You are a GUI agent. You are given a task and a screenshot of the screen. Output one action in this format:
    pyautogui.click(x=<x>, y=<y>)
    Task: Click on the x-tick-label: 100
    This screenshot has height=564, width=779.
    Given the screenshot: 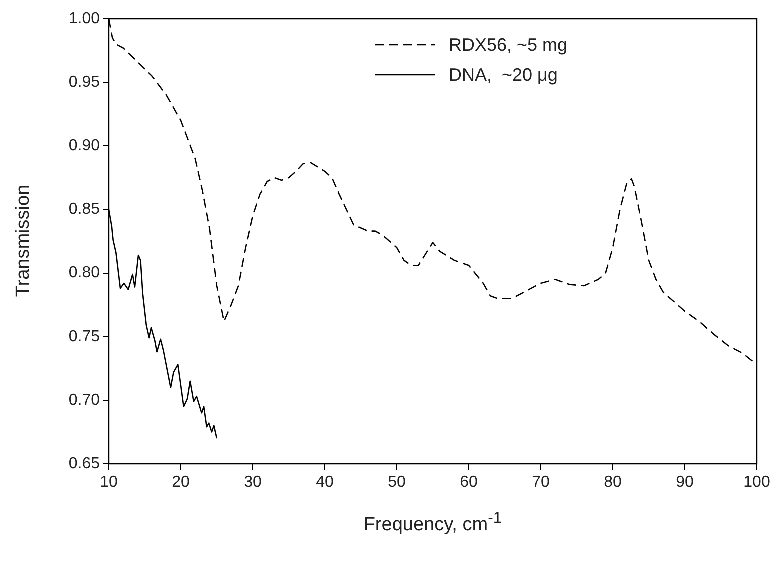 What is the action you would take?
    pyautogui.click(x=757, y=483)
    